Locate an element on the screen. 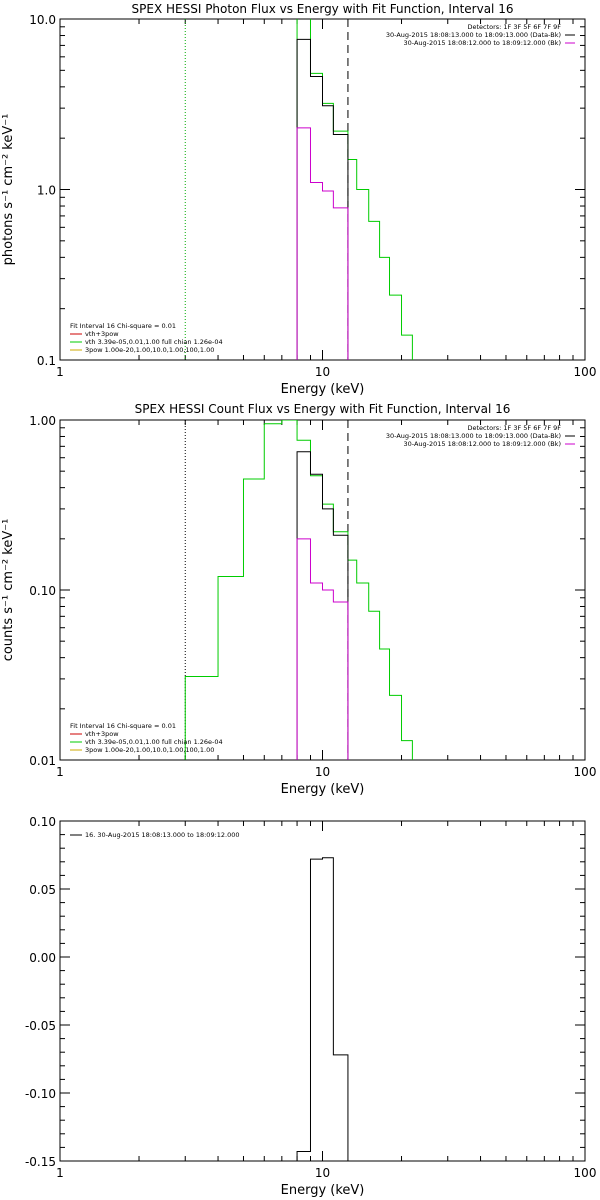  y-tick-label: 0.01 is located at coordinates (42, 761).